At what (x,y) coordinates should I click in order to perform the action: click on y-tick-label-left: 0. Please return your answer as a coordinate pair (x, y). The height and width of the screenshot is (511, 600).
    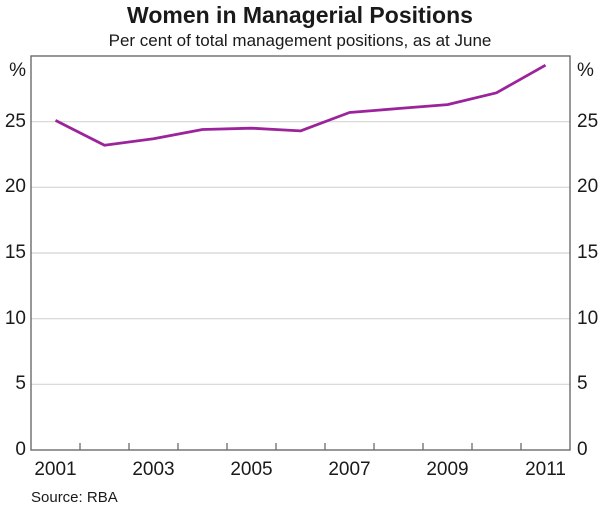
    Looking at the image, I should click on (20, 449).